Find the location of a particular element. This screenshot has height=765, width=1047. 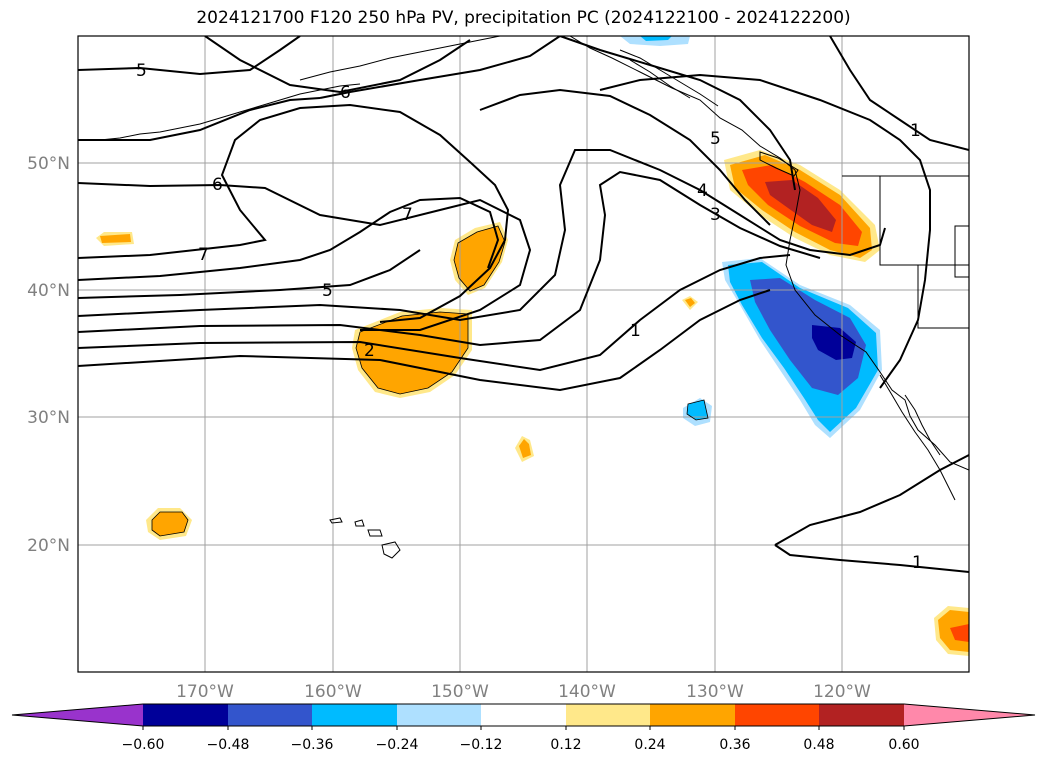

lat-label: 40°N is located at coordinates (48, 291).